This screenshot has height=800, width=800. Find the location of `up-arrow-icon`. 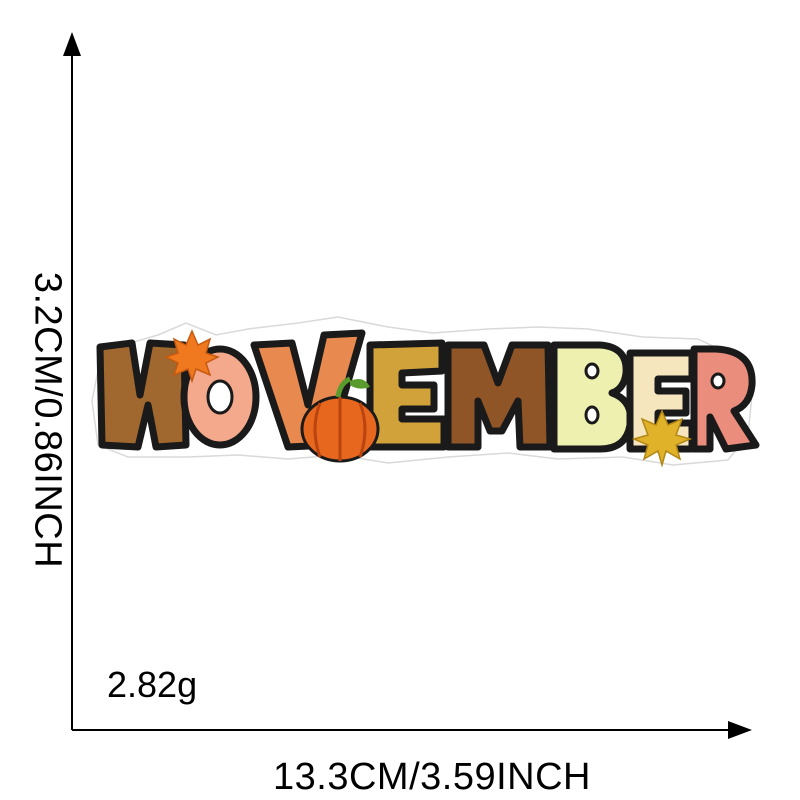

up-arrow-icon is located at coordinates (72, 44).